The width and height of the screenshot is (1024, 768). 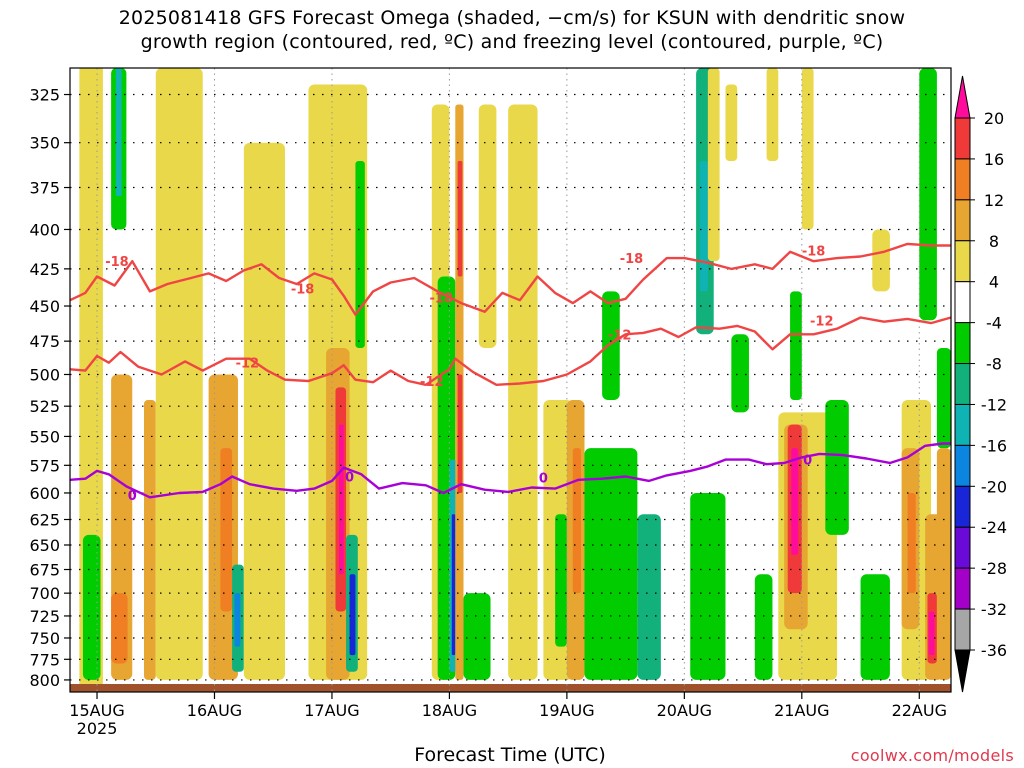 I want to click on y-tick-label: 400, so click(x=44, y=229).